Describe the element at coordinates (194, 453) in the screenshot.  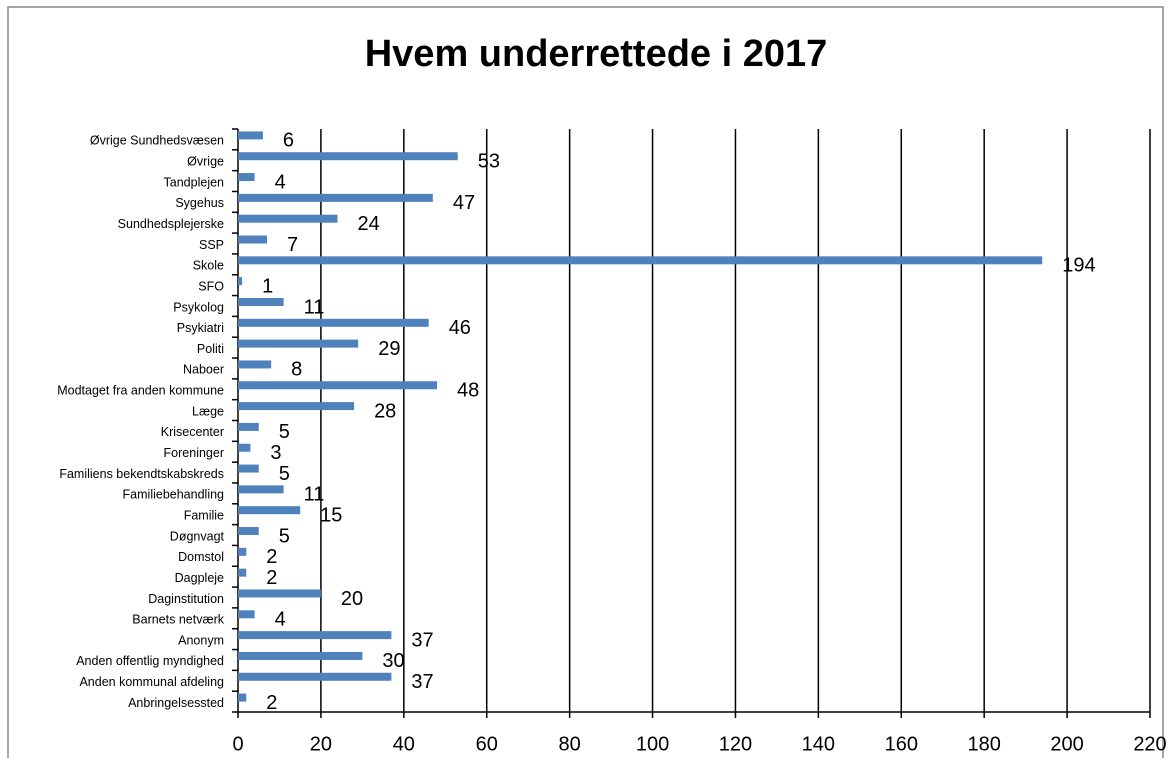
I see `y-tick-label: Foreninger` at that location.